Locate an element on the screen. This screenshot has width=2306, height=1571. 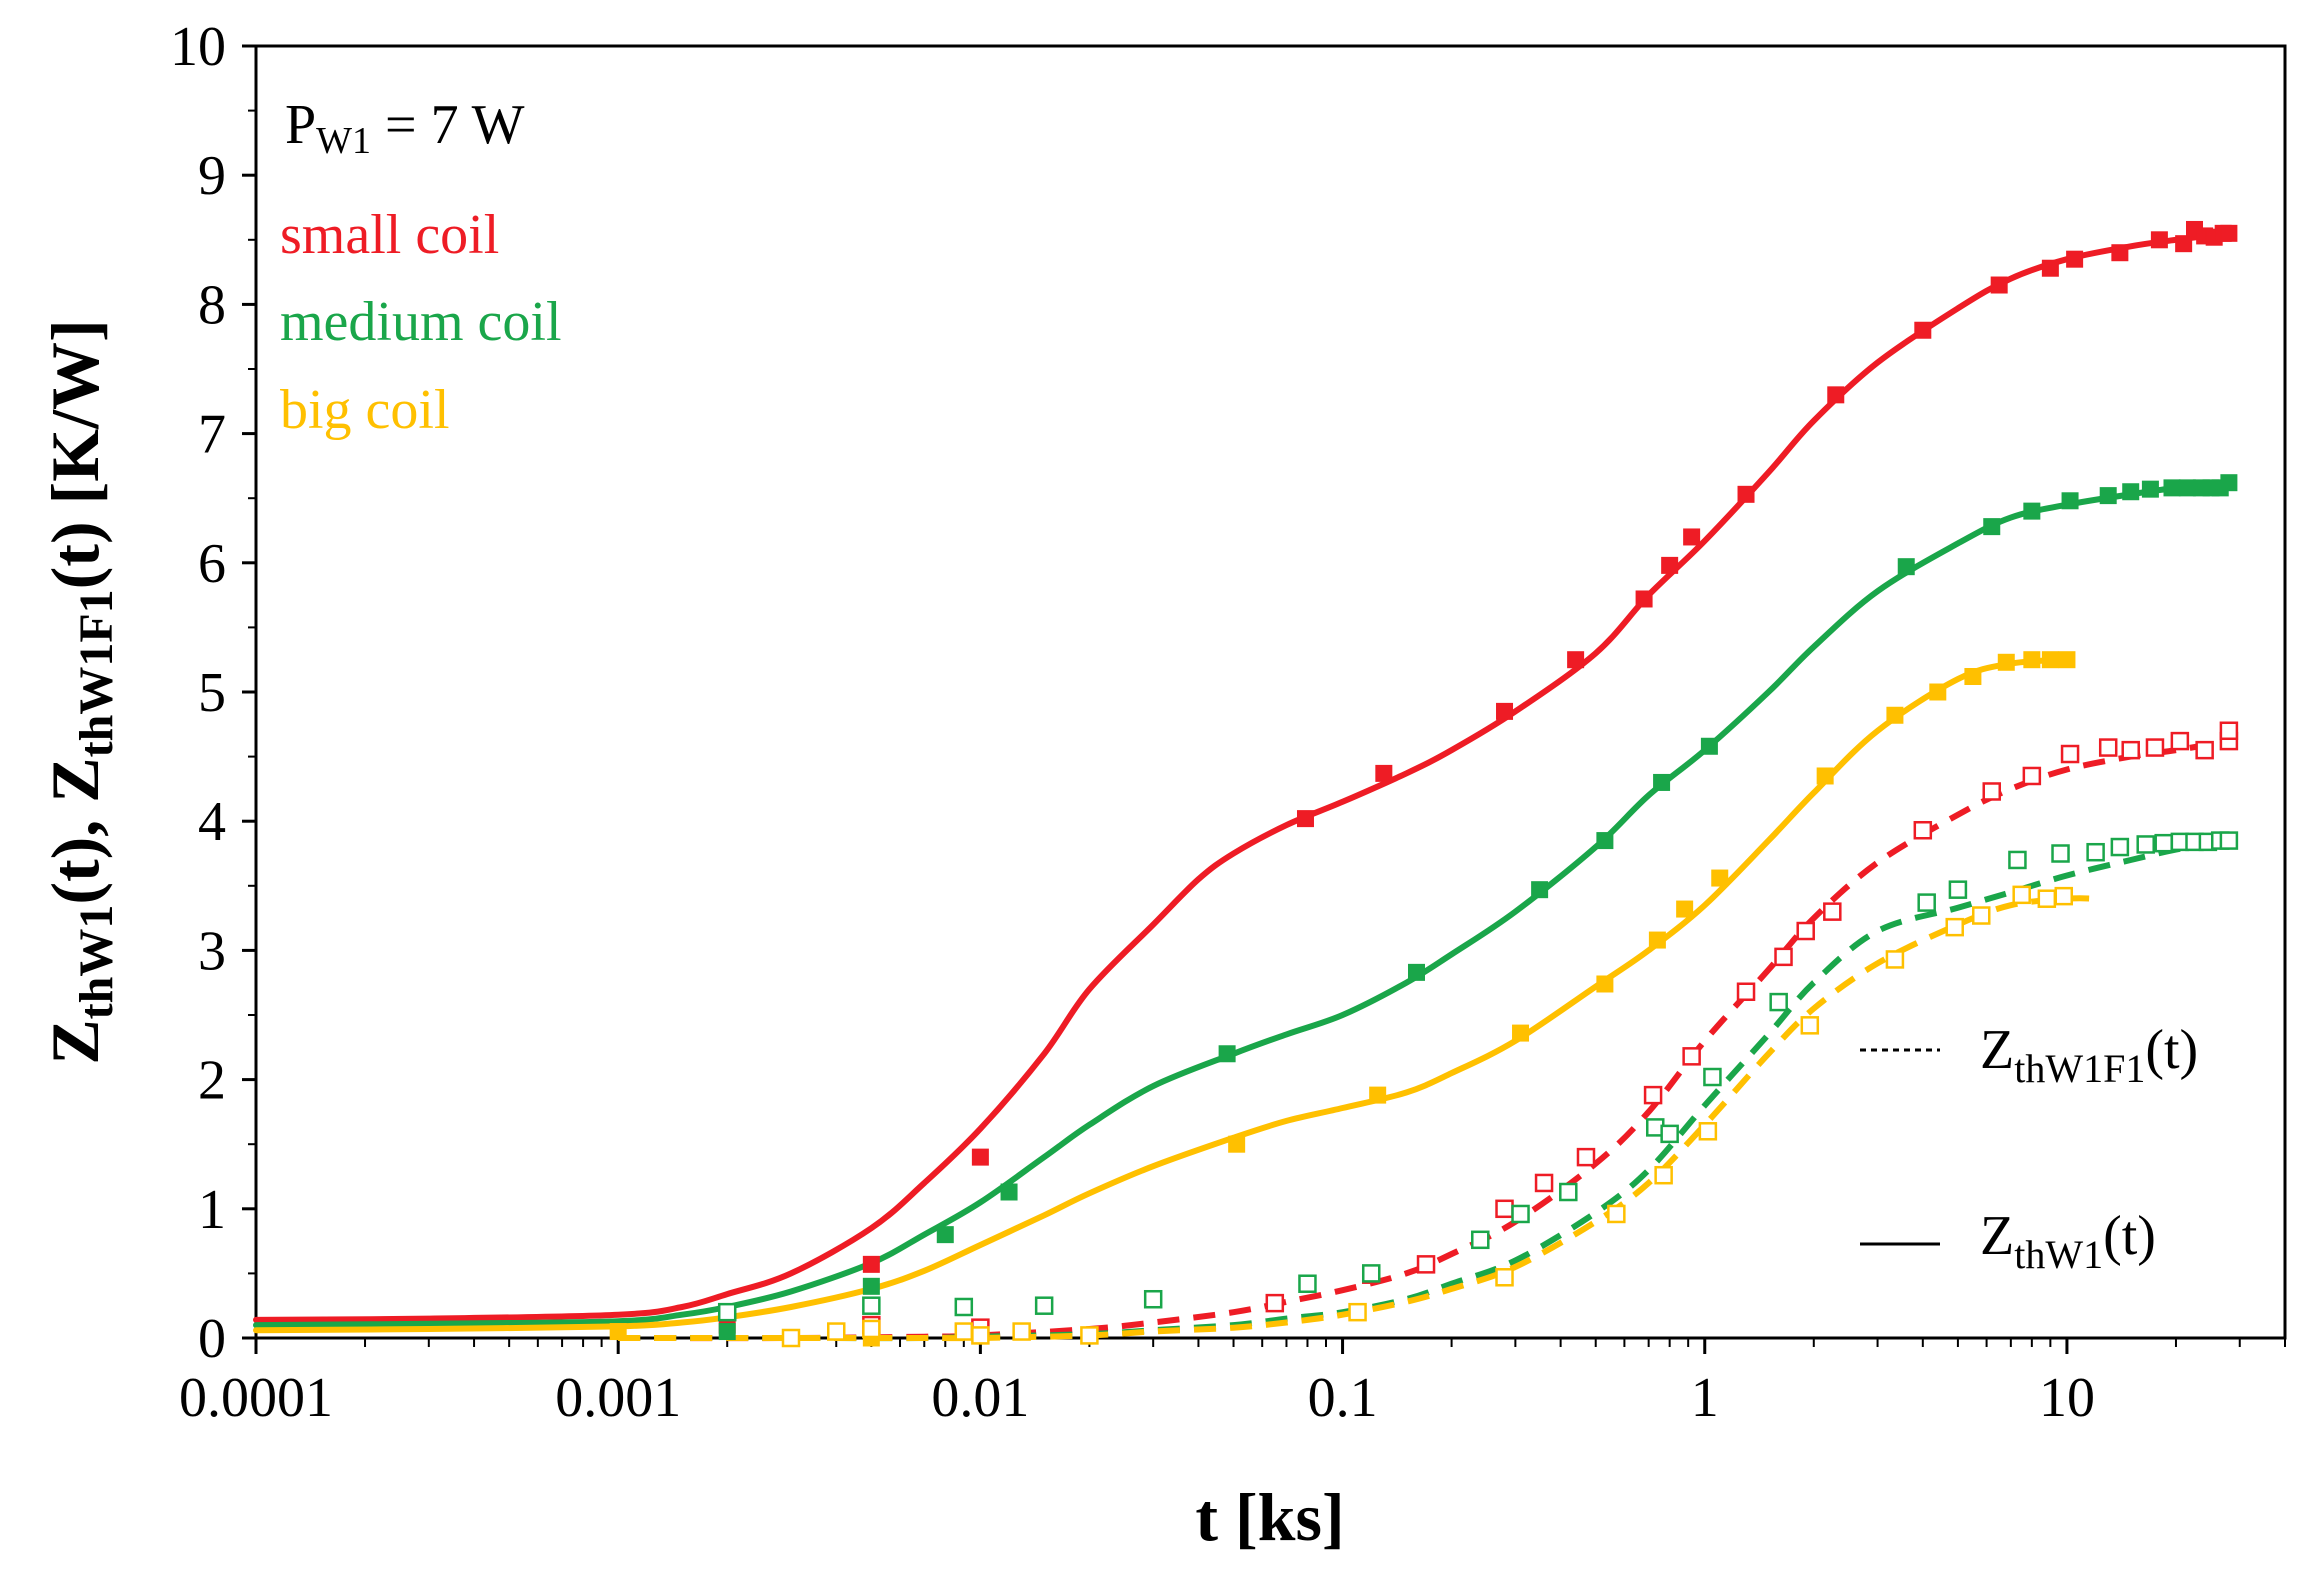
y-axis-title-sub1: thW1 is located at coordinates (96, 962).